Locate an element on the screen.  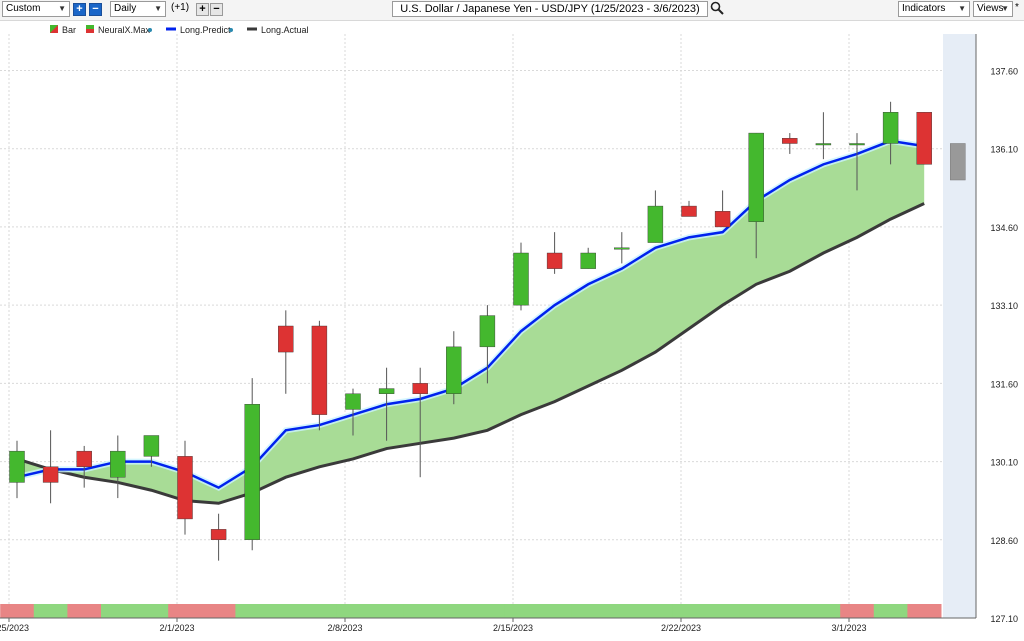
interval-select: Daily ▼ is located at coordinates (138, 9).